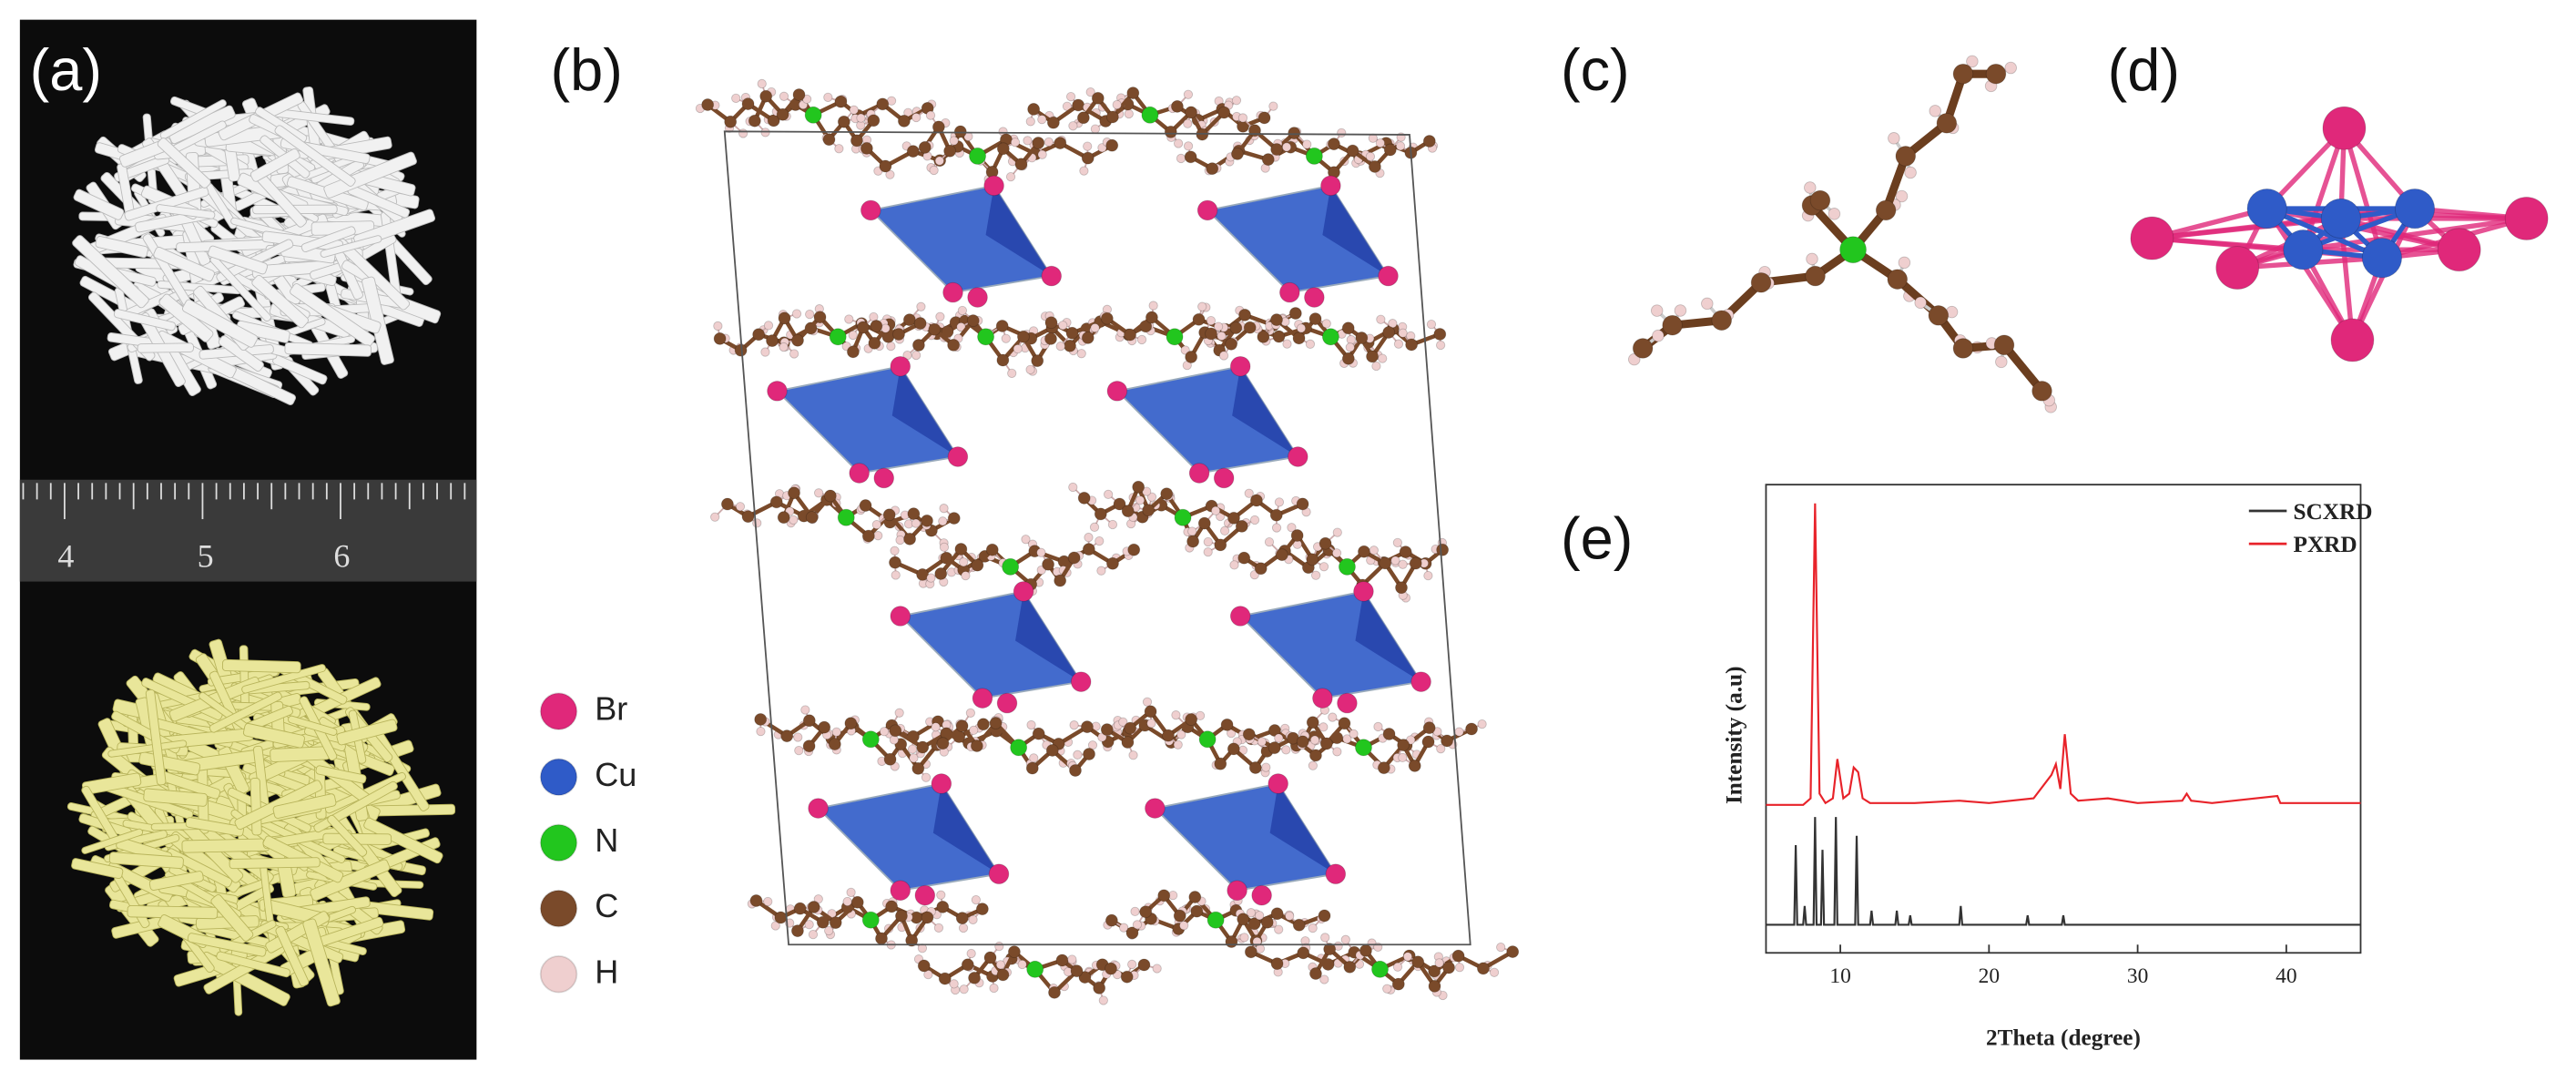  I want to click on bond, so click(2415, 234).